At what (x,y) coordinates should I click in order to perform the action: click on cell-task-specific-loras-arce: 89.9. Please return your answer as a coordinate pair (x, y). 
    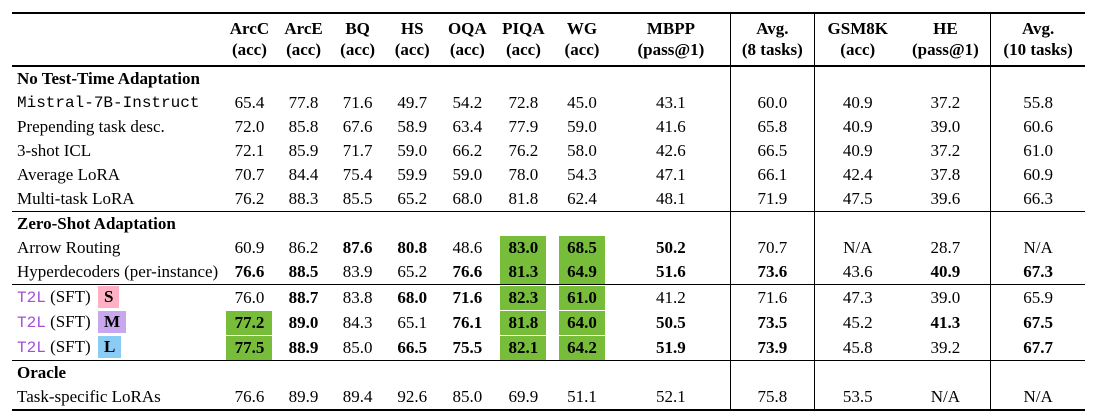
    Looking at the image, I should click on (303, 398).